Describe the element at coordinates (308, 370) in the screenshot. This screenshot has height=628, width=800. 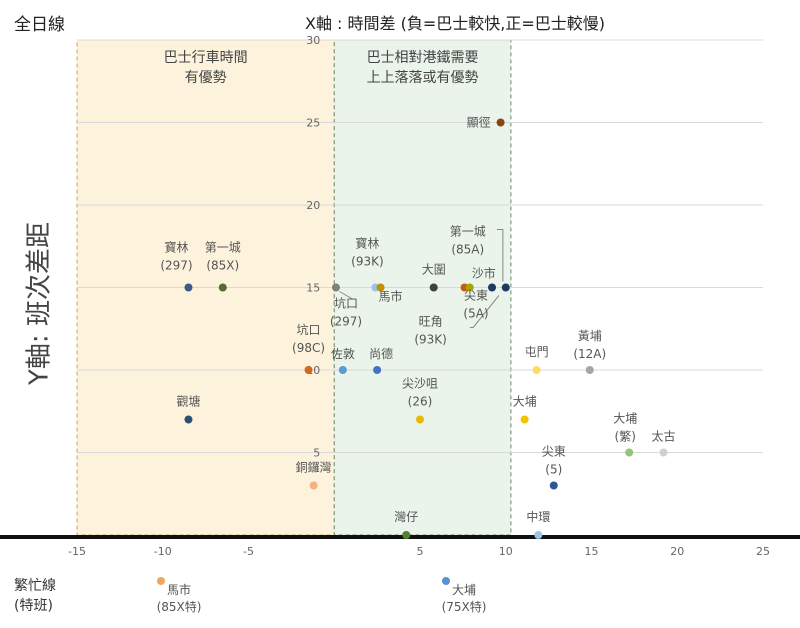
I see `point-hangkou-98c` at that location.